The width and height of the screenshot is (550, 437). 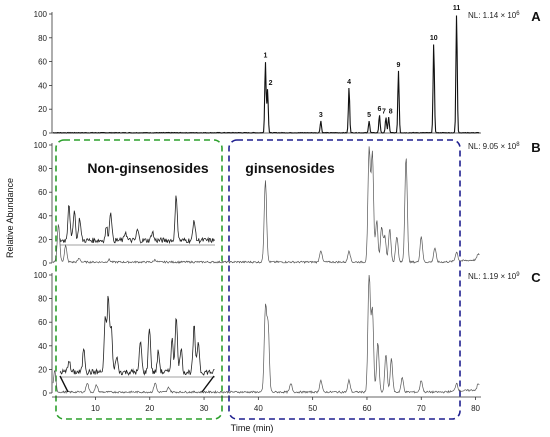 I want to click on nl-exponent: 9, so click(x=518, y=275).